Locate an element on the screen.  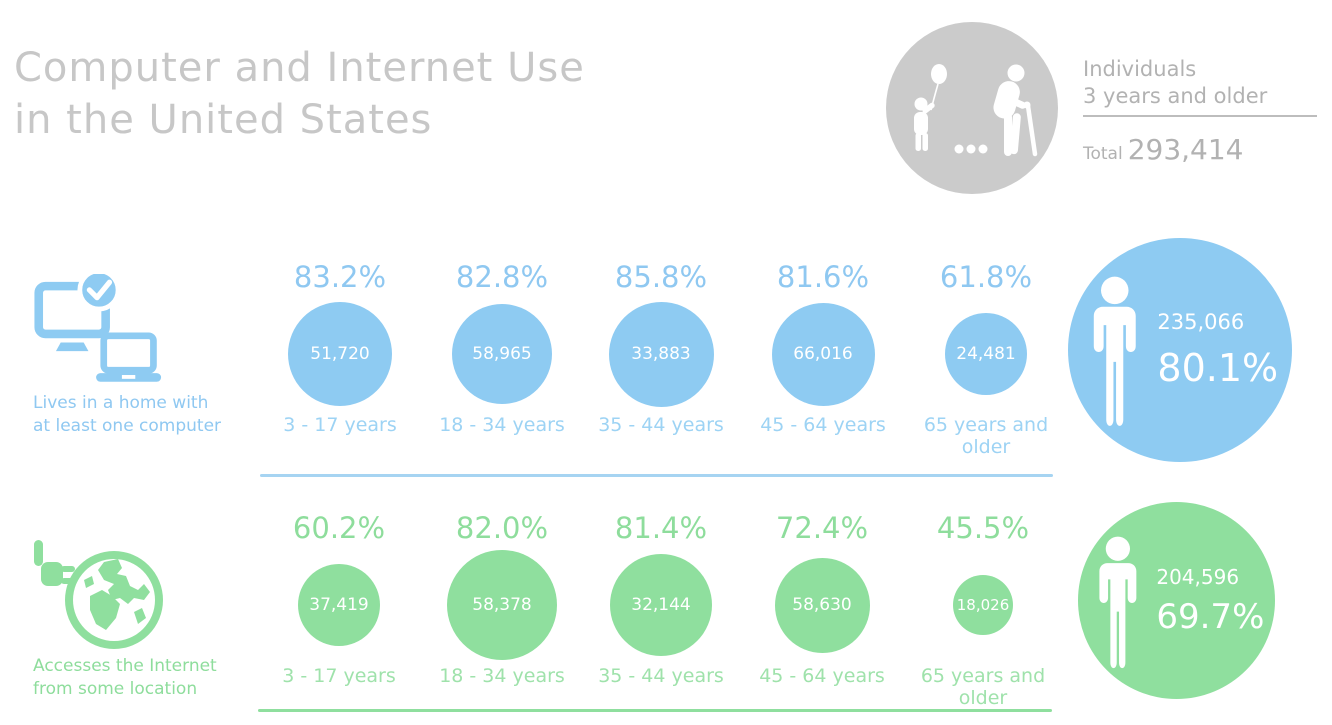
percent-label: 60.2% is located at coordinates (339, 528).